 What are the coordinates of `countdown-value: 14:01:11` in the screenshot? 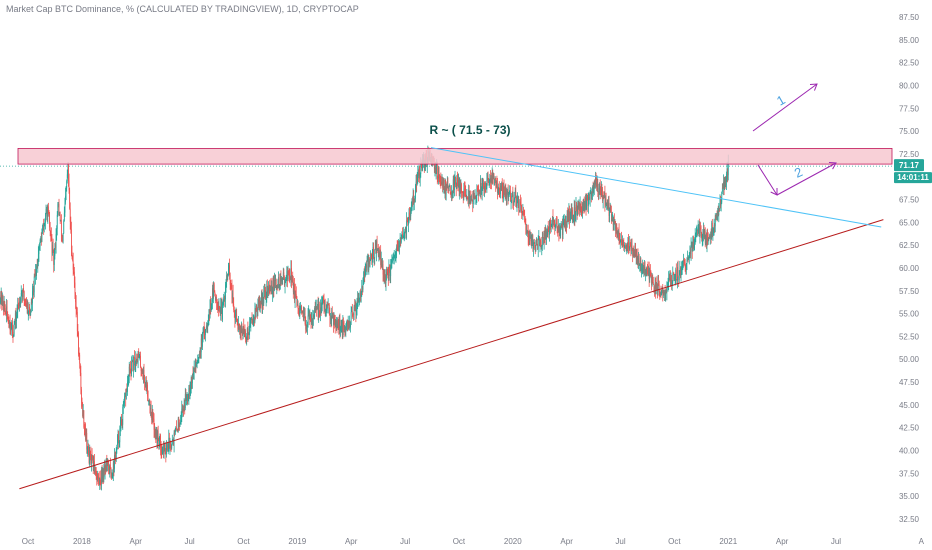 It's located at (913, 177).